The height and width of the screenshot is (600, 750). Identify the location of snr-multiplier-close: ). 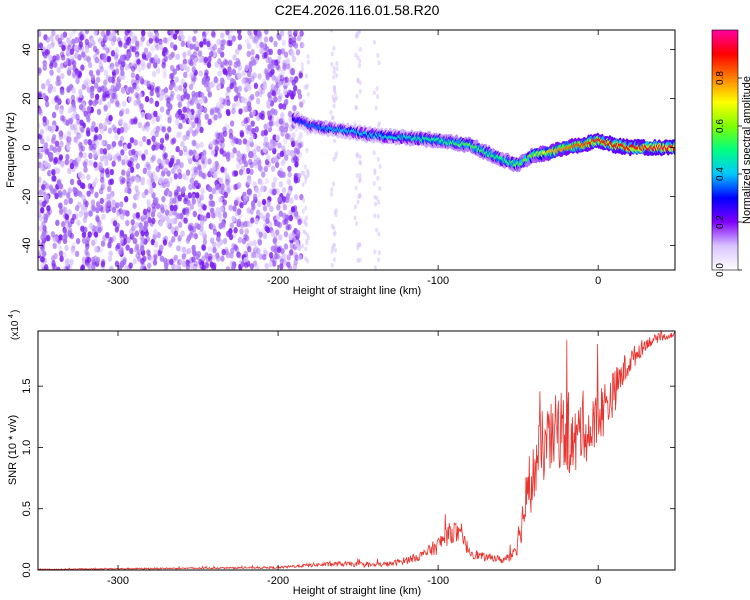
(15, 311).